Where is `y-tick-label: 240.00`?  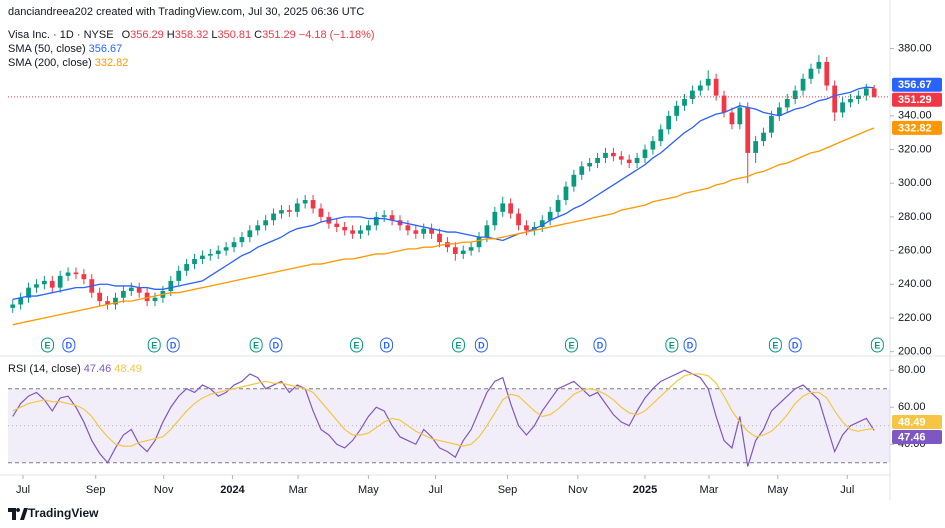 y-tick-label: 240.00 is located at coordinates (915, 284).